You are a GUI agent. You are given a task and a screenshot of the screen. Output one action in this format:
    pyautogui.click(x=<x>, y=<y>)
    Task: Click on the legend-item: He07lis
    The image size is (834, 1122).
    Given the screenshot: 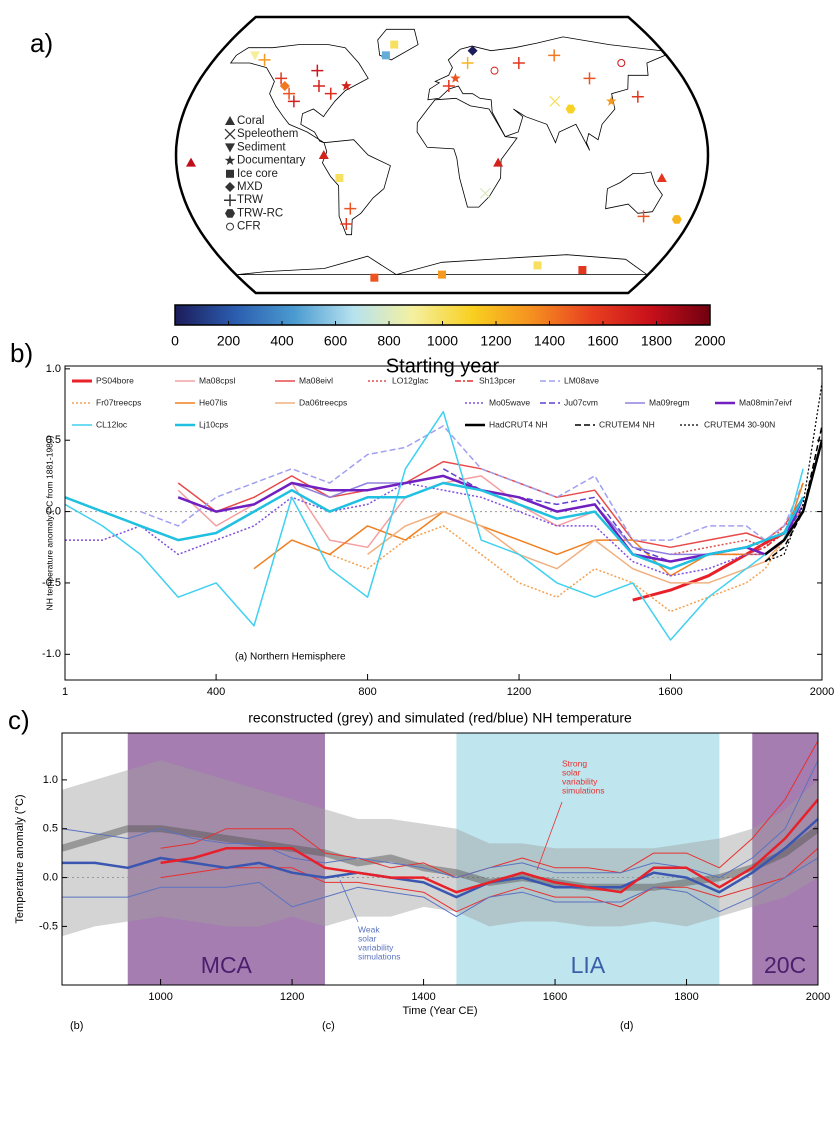 What is the action you would take?
    pyautogui.click(x=201, y=402)
    